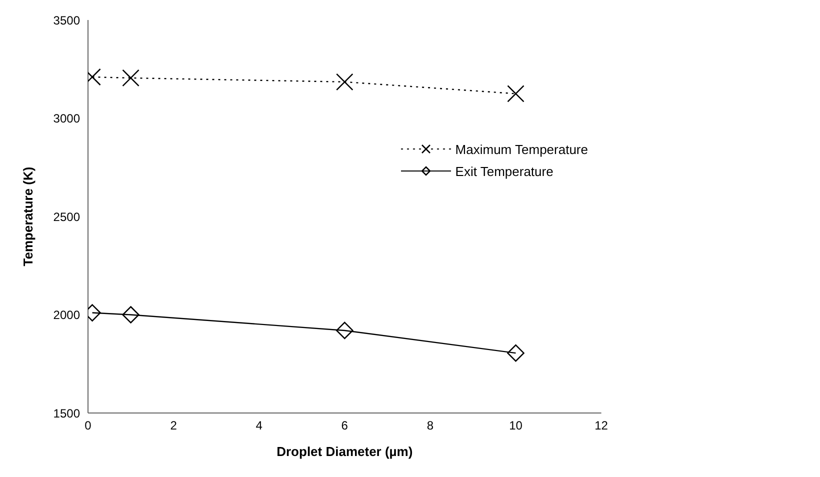  What do you see at coordinates (521, 149) in the screenshot?
I see `legend-label: Maximum Temperature` at bounding box center [521, 149].